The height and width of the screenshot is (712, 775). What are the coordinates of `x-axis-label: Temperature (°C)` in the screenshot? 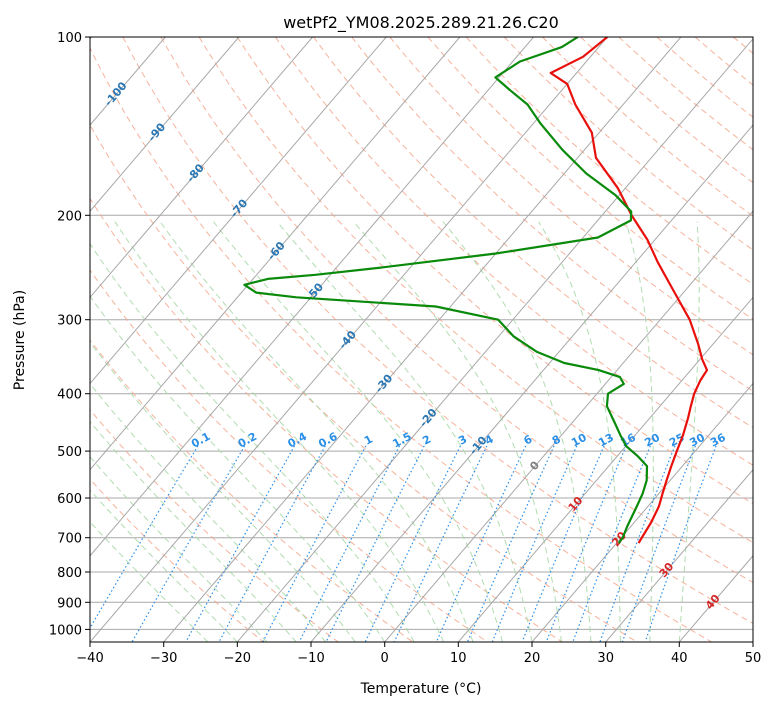 It's located at (421, 689).